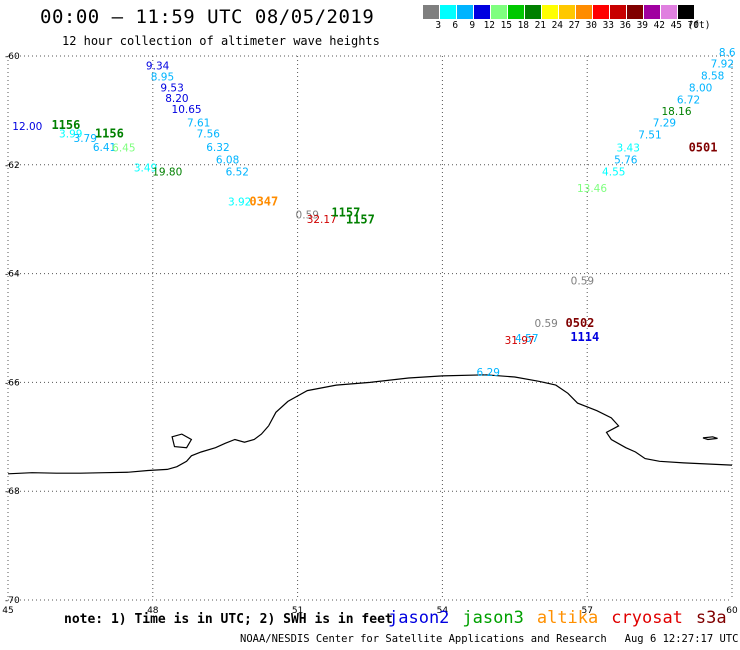 Image resolution: width=740 pixels, height=650 pixels. I want to click on wave-height-label: 8.20, so click(176, 99).